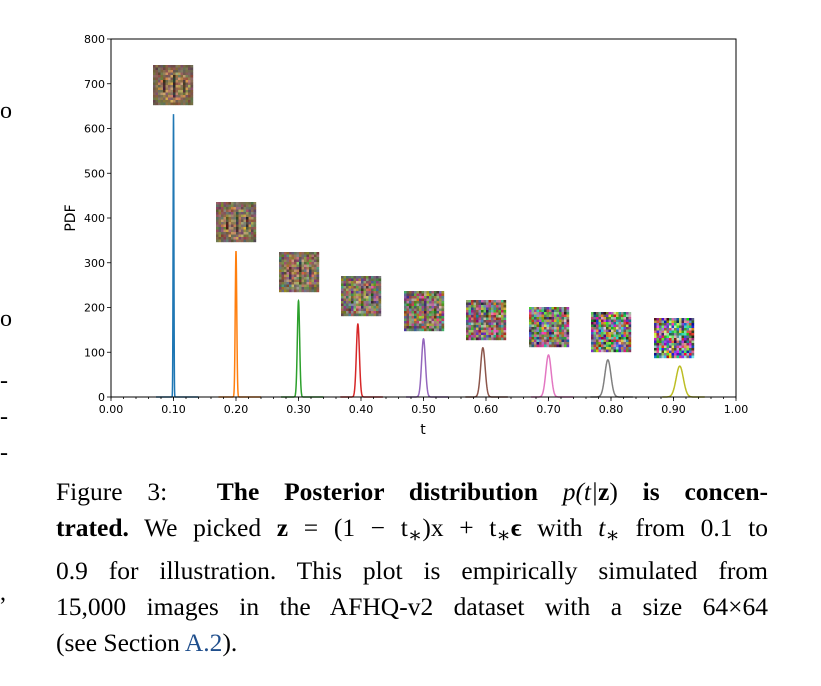 This screenshot has height=686, width=821. I want to click on math-epsilon: ϵ, so click(516, 527).